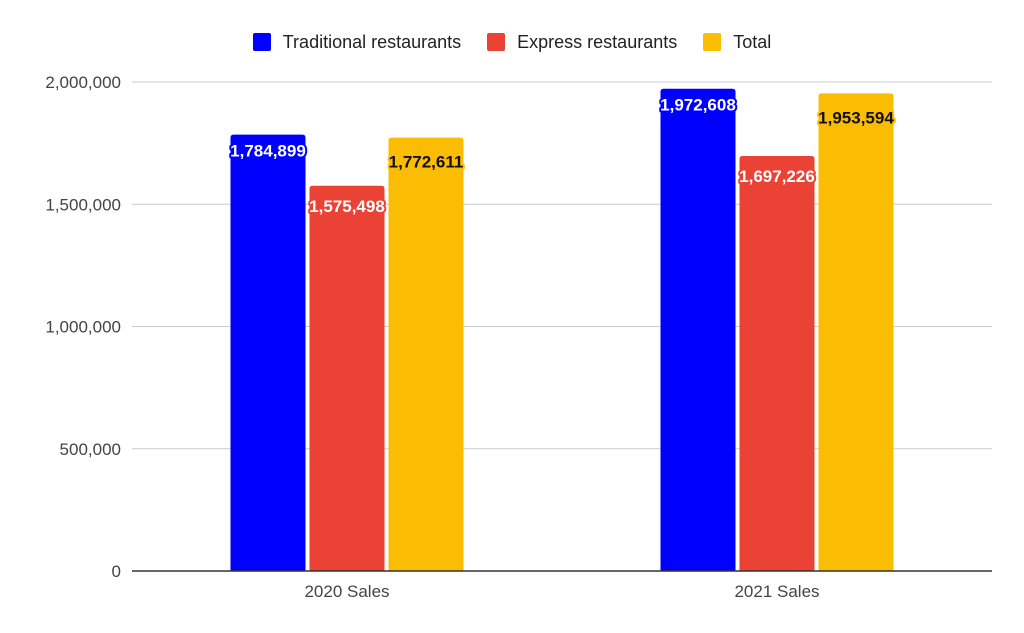 The image size is (1024, 633). Describe the element at coordinates (83, 204) in the screenshot. I see `y-tick-label: 1,500,000` at that location.